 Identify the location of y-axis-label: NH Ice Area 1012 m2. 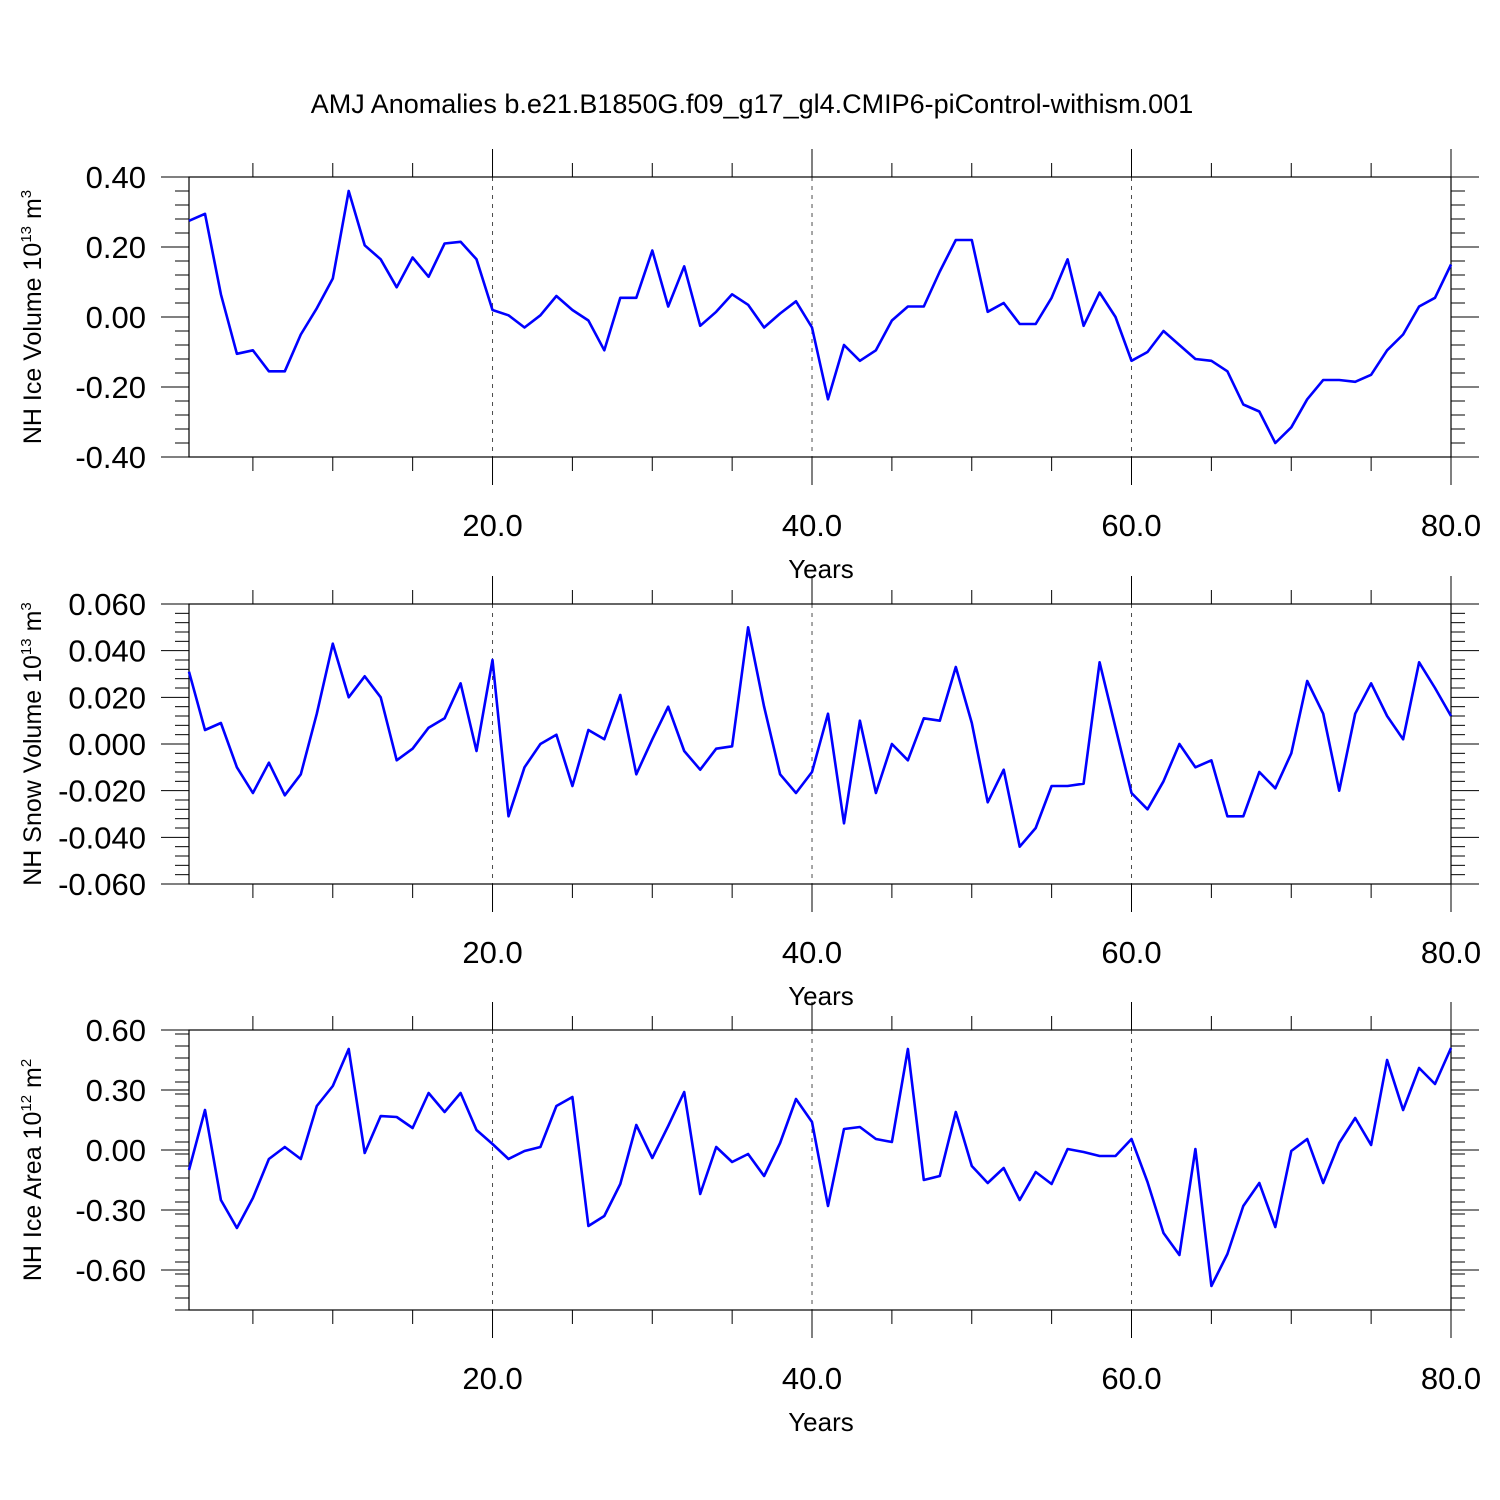
(32, 1170).